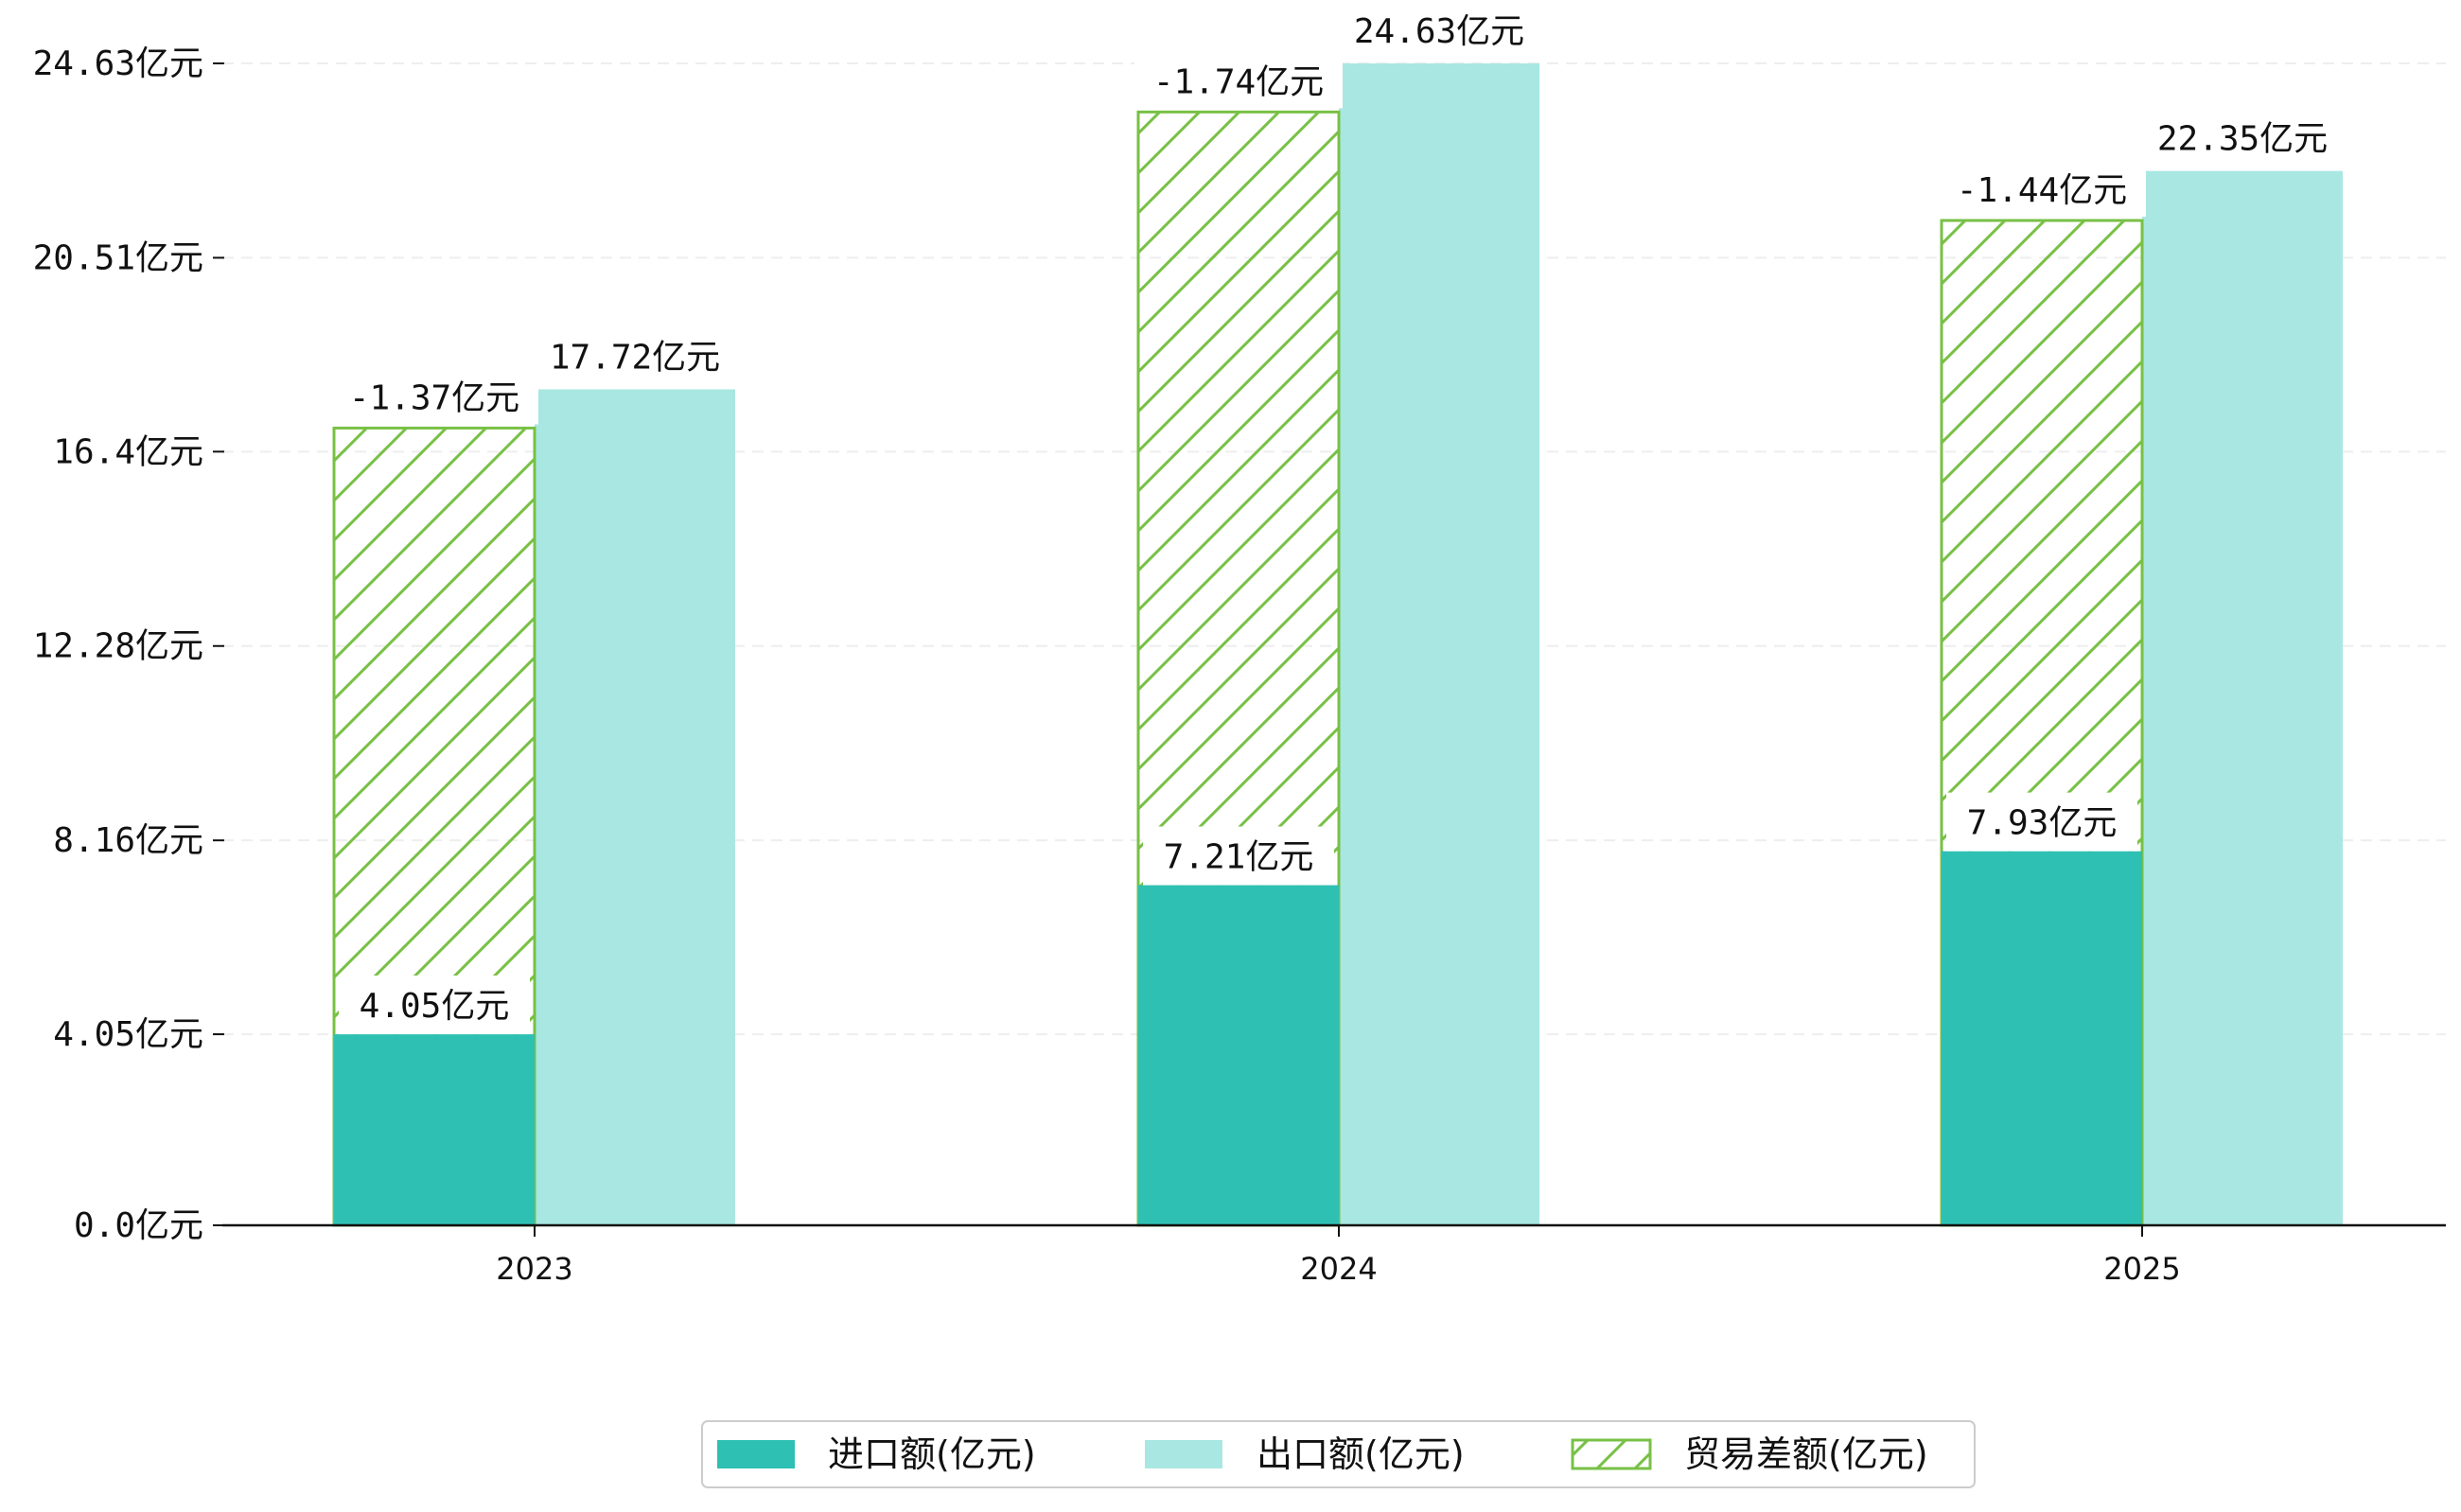 Image resolution: width=2461 pixels, height=1512 pixels. I want to click on export-value-label: 22.35亿元, so click(2242, 139).